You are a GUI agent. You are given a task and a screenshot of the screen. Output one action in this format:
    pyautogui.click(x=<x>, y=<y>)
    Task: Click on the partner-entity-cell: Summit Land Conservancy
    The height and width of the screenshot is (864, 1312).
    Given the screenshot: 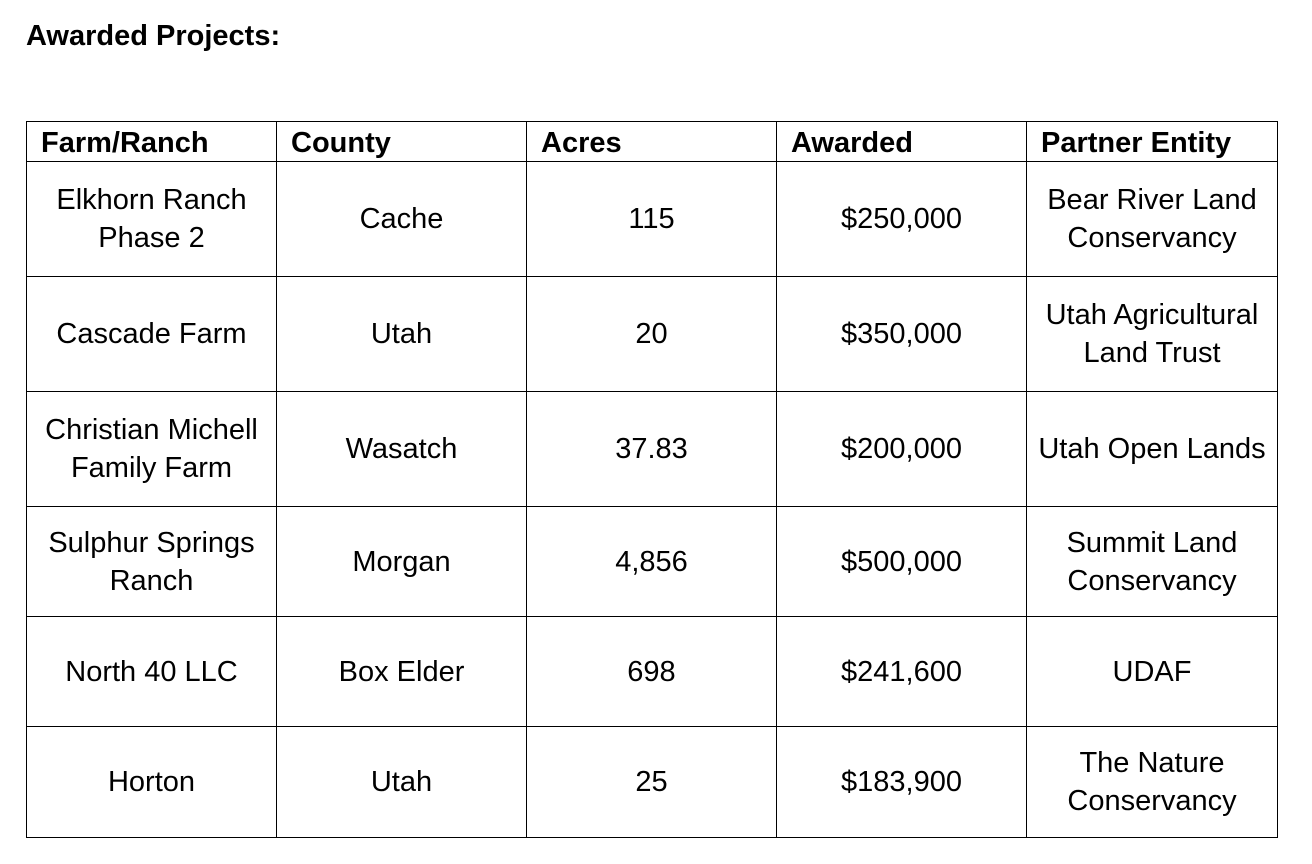 What is the action you would take?
    pyautogui.click(x=1152, y=561)
    